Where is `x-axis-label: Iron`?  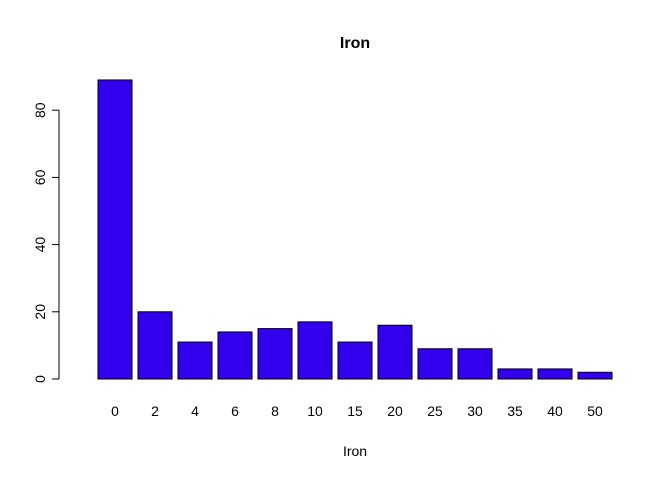 x-axis-label: Iron is located at coordinates (355, 451).